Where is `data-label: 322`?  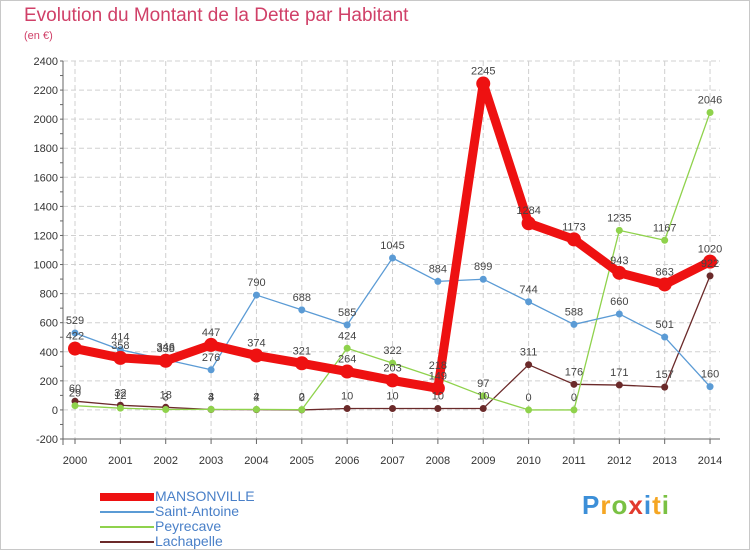
data-label: 322 is located at coordinates (392, 351).